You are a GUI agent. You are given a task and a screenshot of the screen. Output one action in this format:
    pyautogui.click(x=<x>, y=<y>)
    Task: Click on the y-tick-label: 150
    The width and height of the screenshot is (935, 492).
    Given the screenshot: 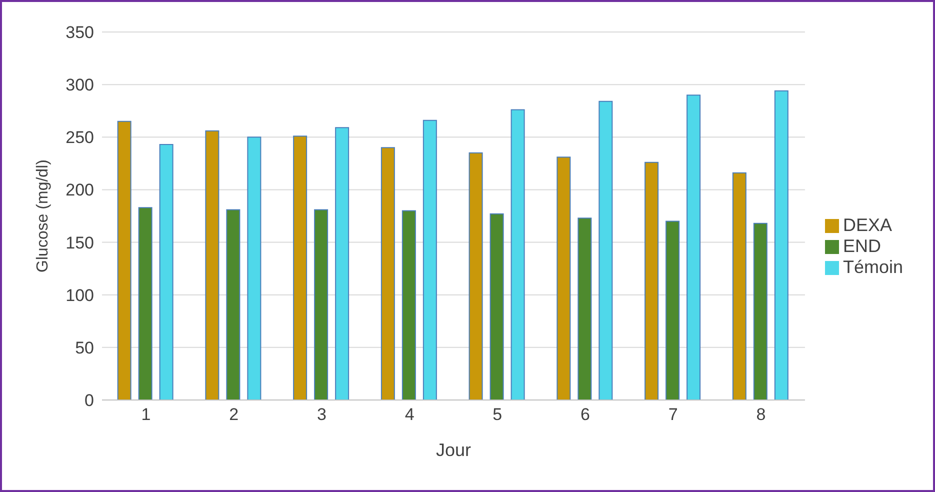 What is the action you would take?
    pyautogui.click(x=80, y=242)
    